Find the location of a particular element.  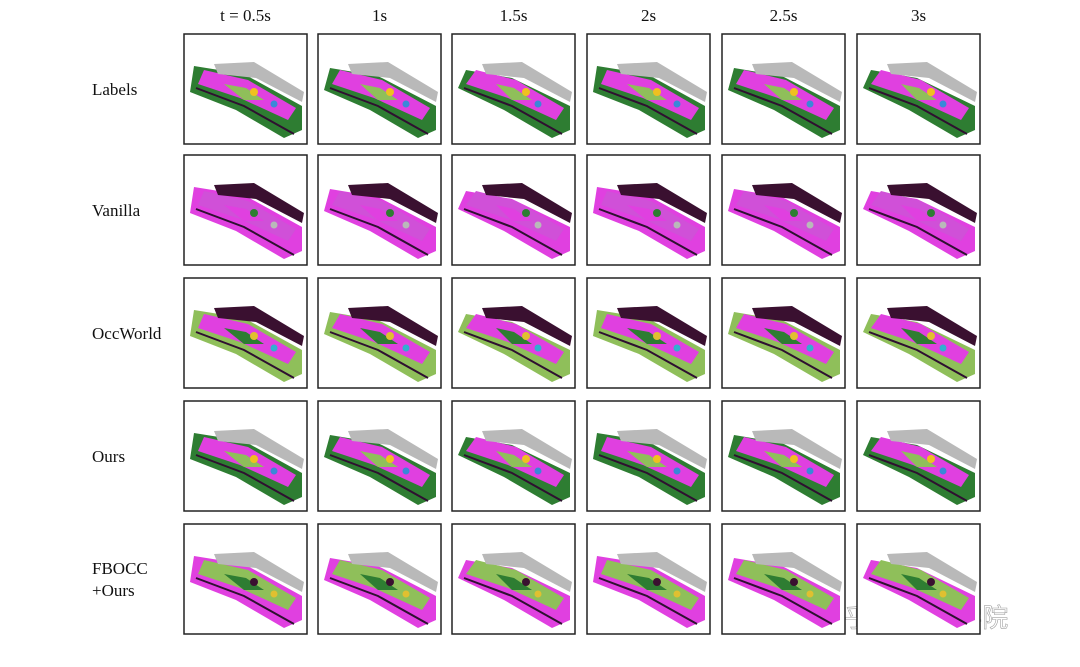

column-header: t = 0.5s is located at coordinates (245, 15).